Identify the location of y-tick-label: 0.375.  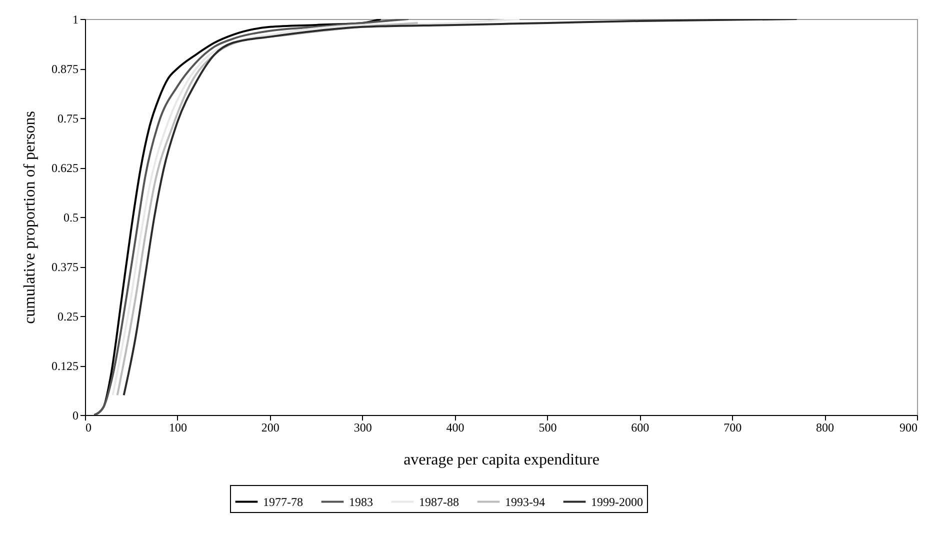
(65, 267).